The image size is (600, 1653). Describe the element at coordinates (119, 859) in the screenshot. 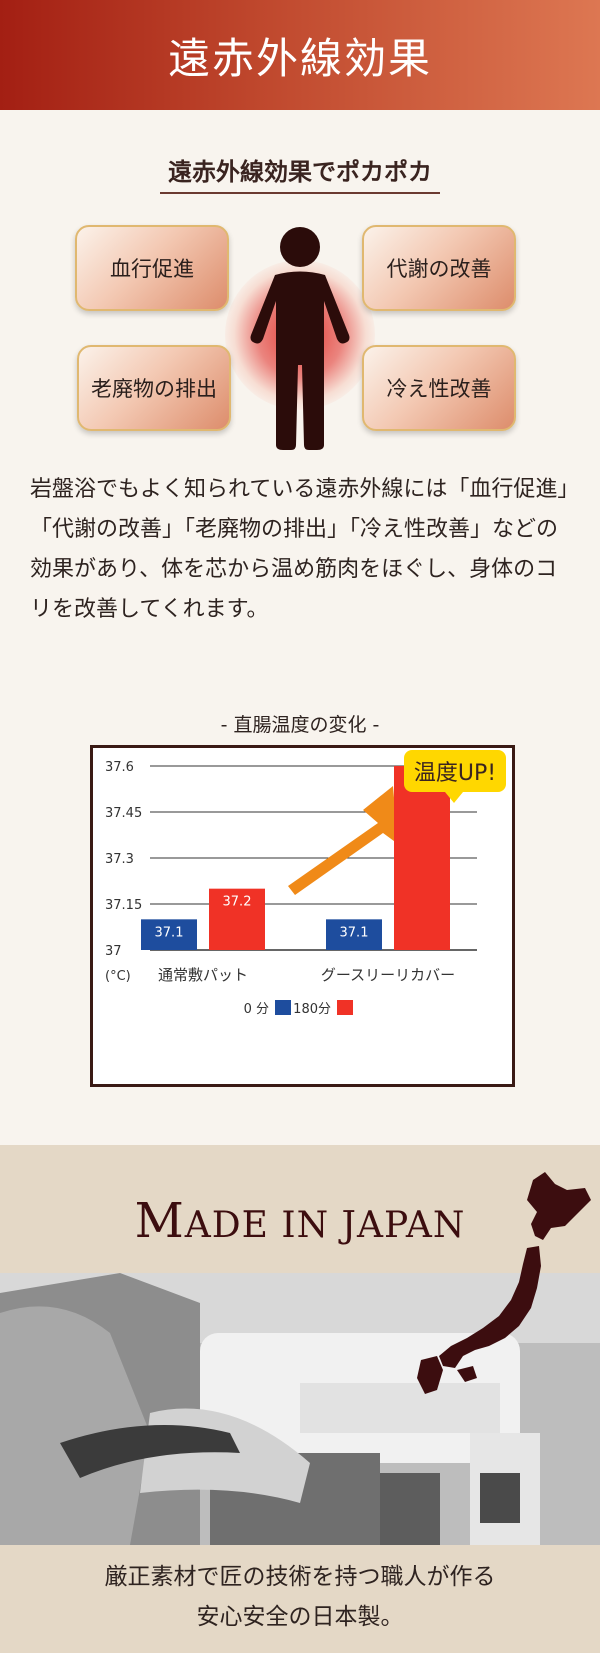

I see `y-tick-label: 37.3` at that location.